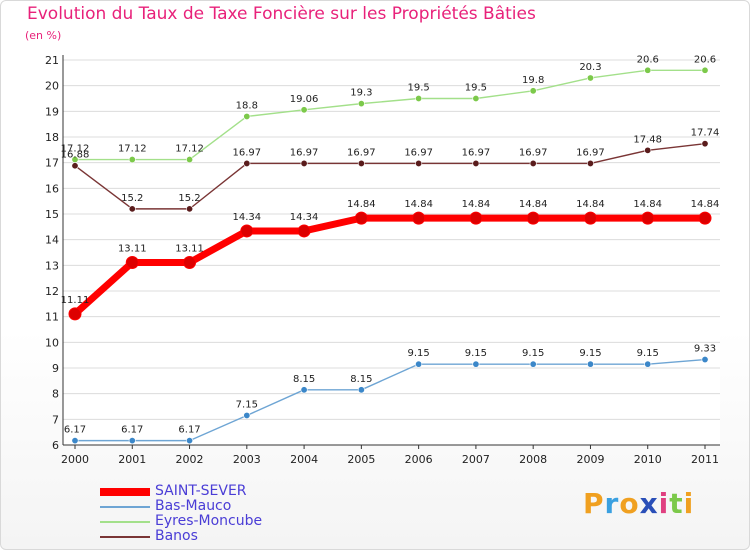  What do you see at coordinates (43, 35) in the screenshot?
I see `chart-unit-label: (en %)` at bounding box center [43, 35].